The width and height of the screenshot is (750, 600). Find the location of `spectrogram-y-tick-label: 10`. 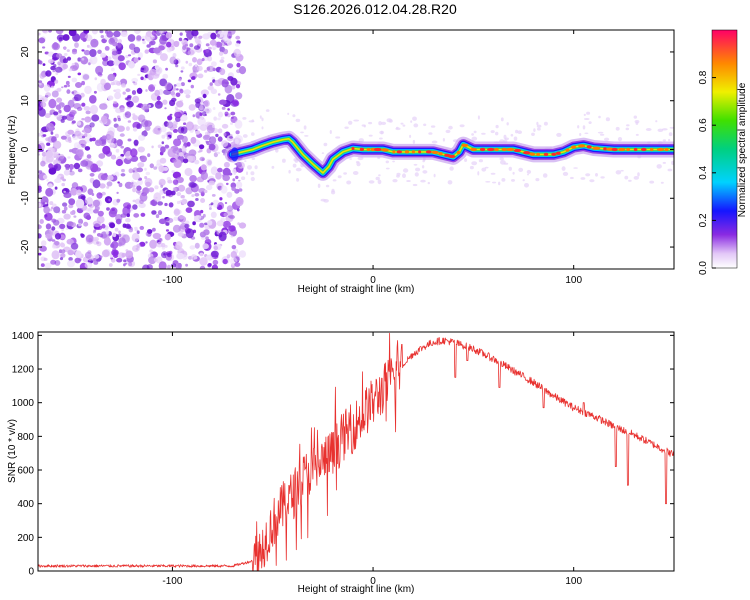

spectrogram-y-tick-label: 10 is located at coordinates (25, 101).